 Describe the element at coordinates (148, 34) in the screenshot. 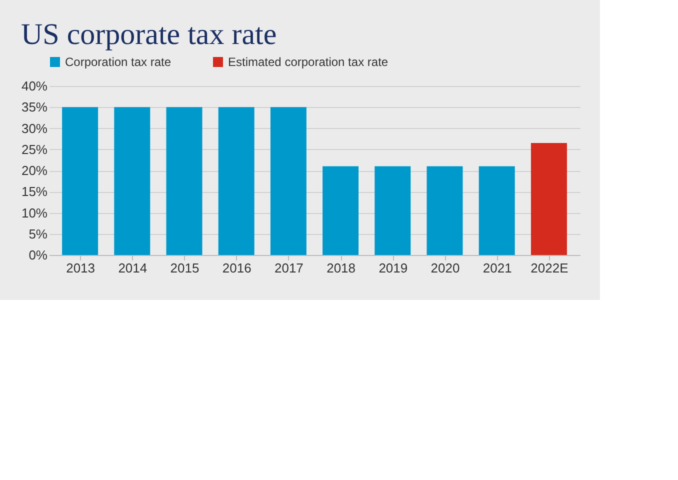

I see `chart-title: US corporate tax rate` at that location.